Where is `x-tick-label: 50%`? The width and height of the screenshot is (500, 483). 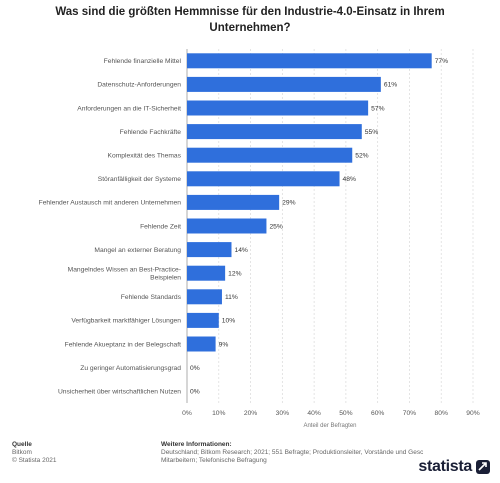
x-tick-label: 50% is located at coordinates (345, 413).